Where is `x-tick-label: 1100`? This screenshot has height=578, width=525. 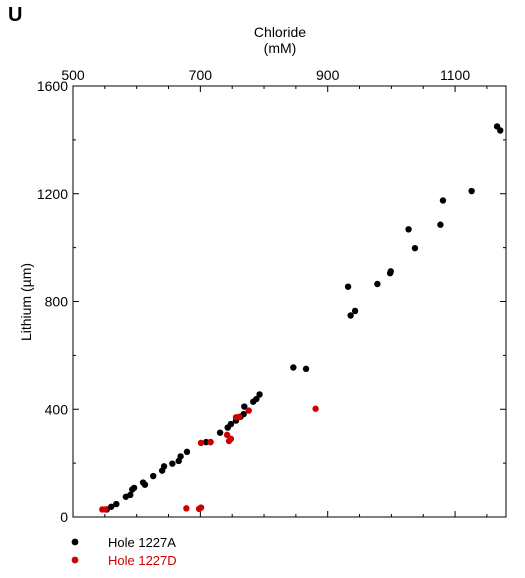
x-tick-label: 1100 is located at coordinates (455, 75).